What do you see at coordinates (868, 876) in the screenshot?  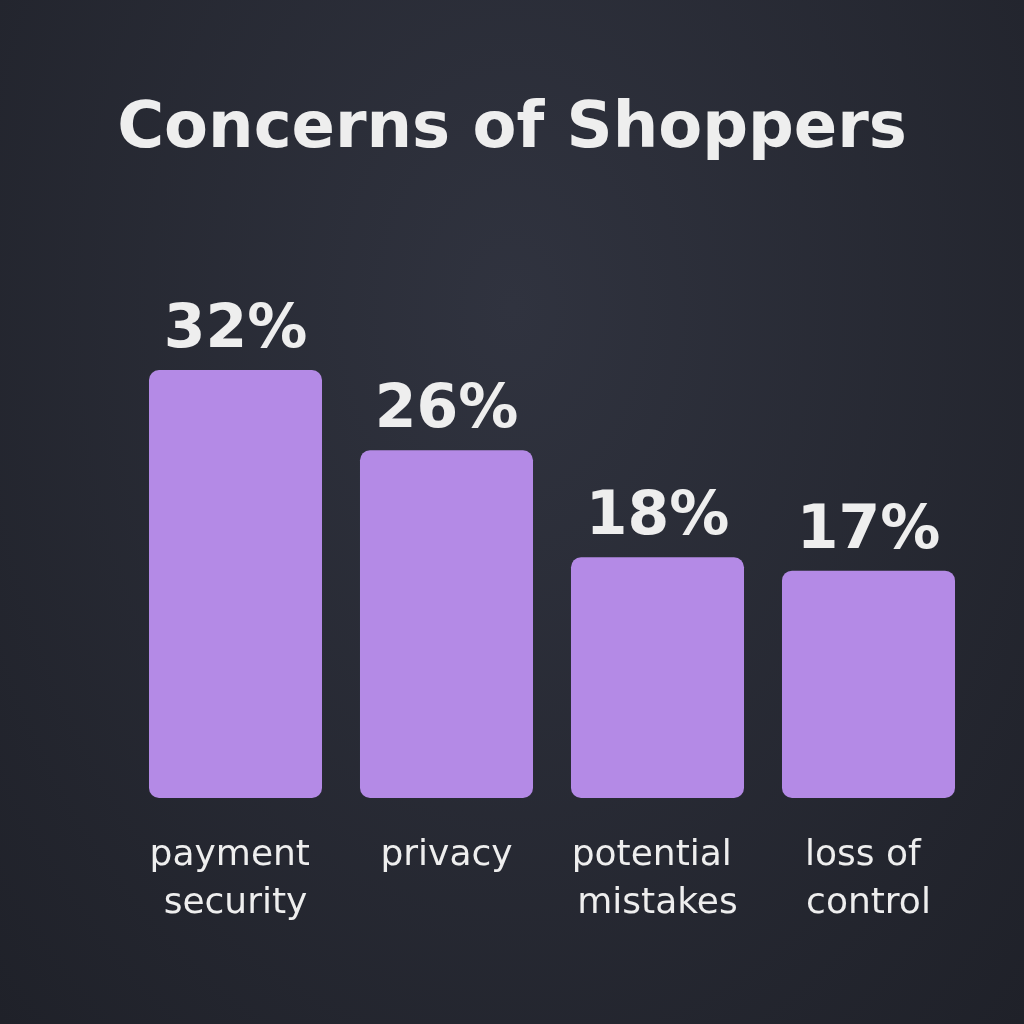 I see `x-tick-label: loss of control` at bounding box center [868, 876].